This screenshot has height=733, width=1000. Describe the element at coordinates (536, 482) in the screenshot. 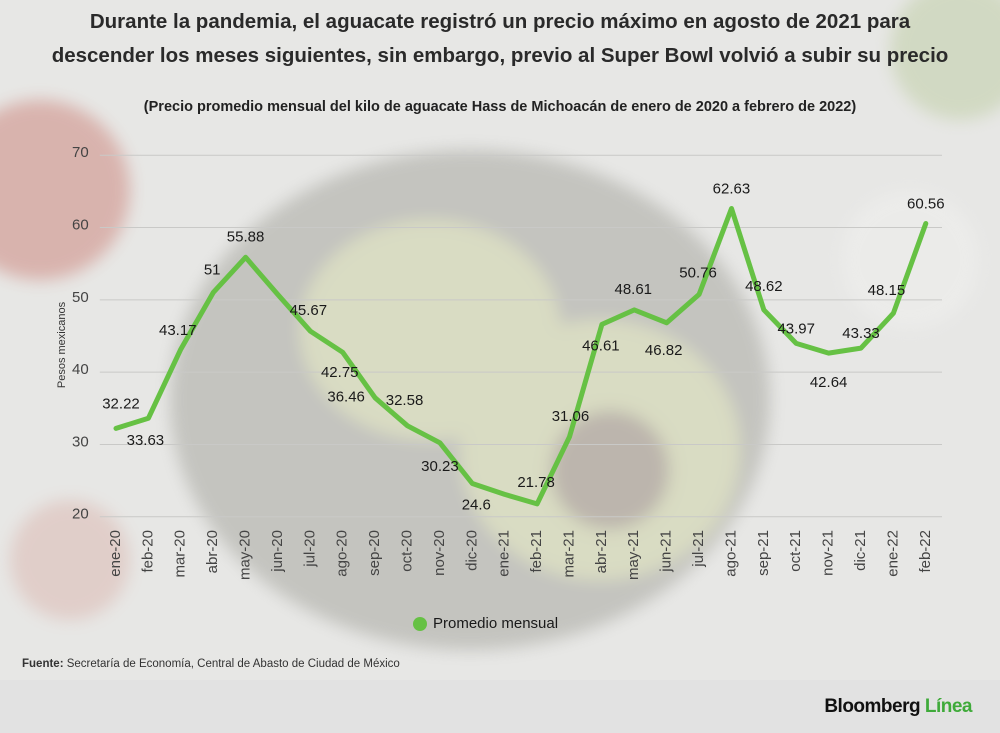

I see `data-label: 21.78` at that location.